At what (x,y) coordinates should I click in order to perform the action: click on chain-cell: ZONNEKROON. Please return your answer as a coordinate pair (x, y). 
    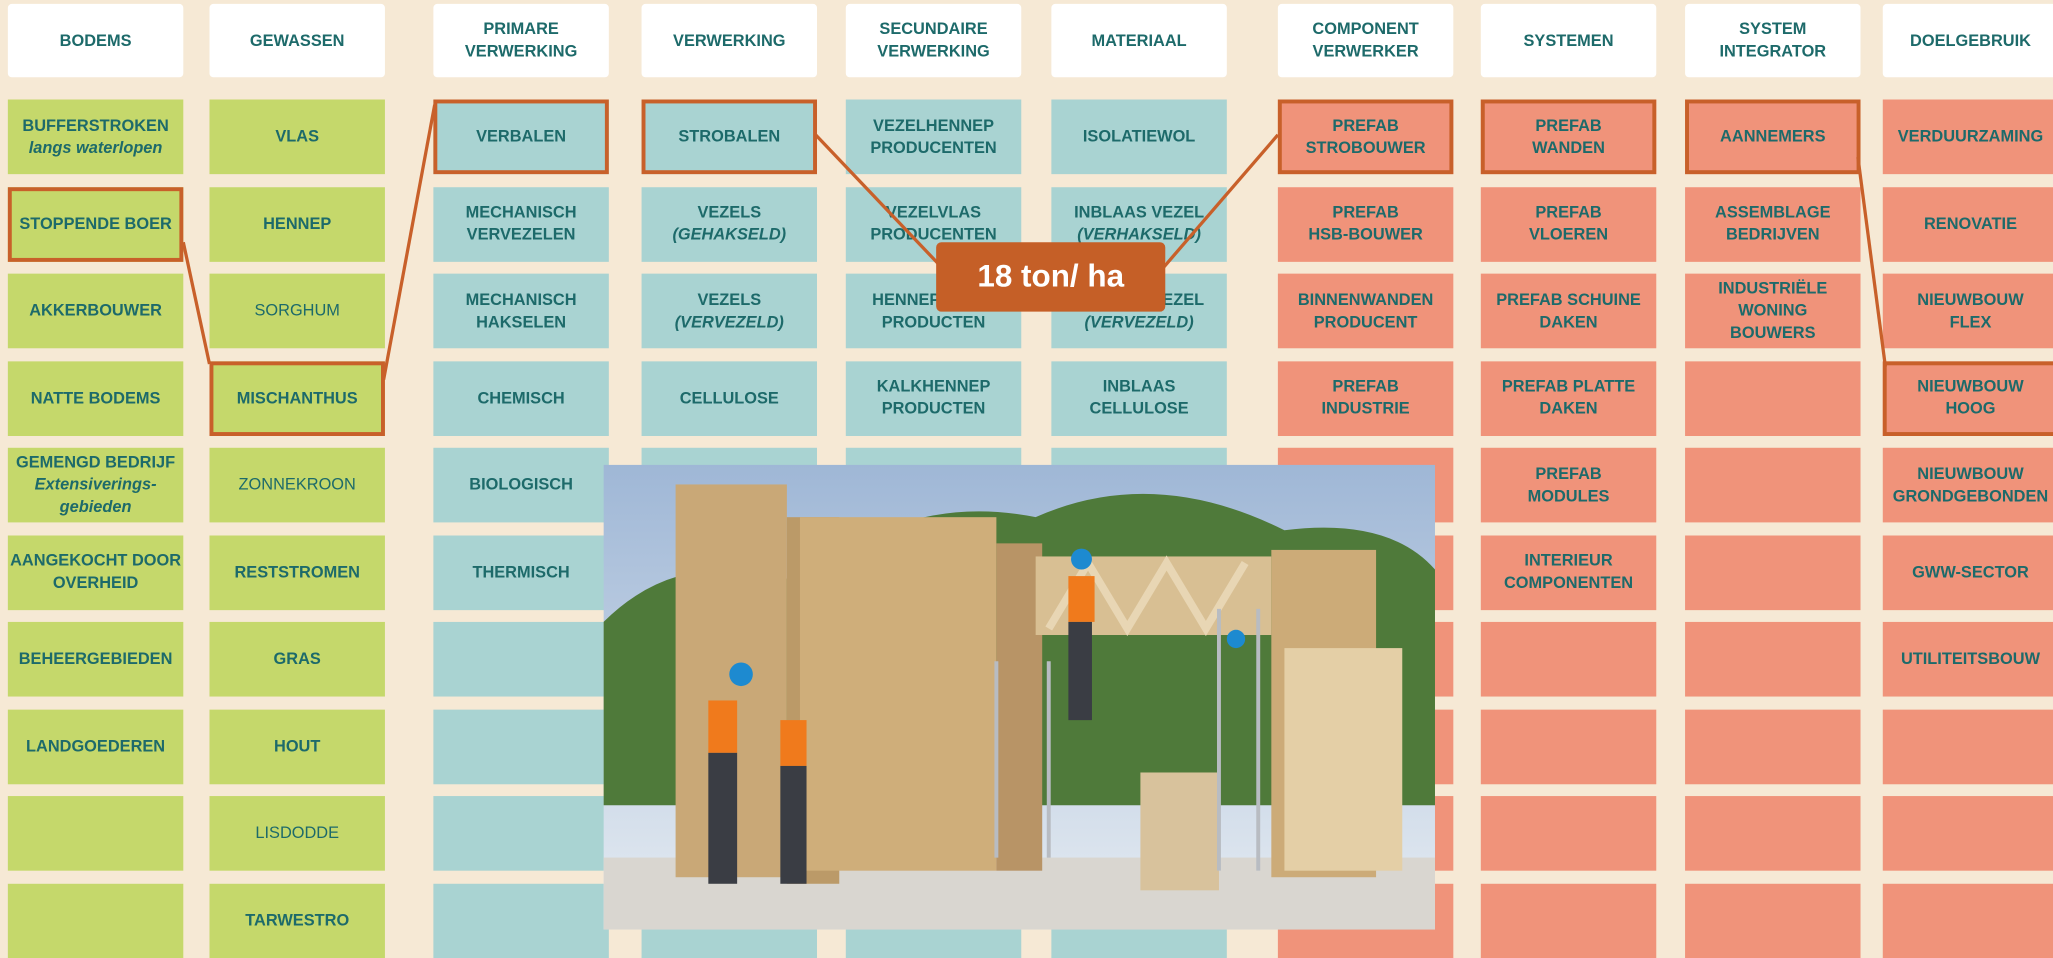
    Looking at the image, I should click on (297, 485).